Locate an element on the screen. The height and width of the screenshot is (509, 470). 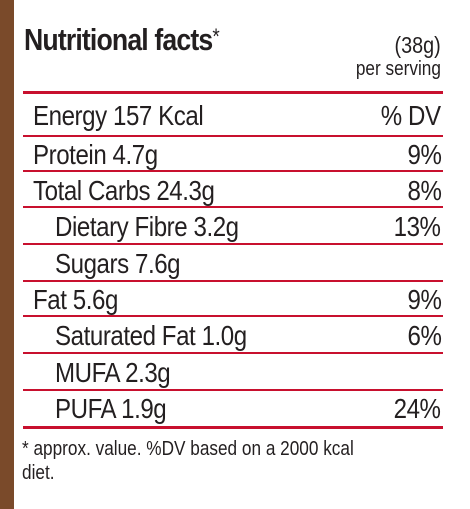
fat-dv: 9% is located at coordinates (424, 299).